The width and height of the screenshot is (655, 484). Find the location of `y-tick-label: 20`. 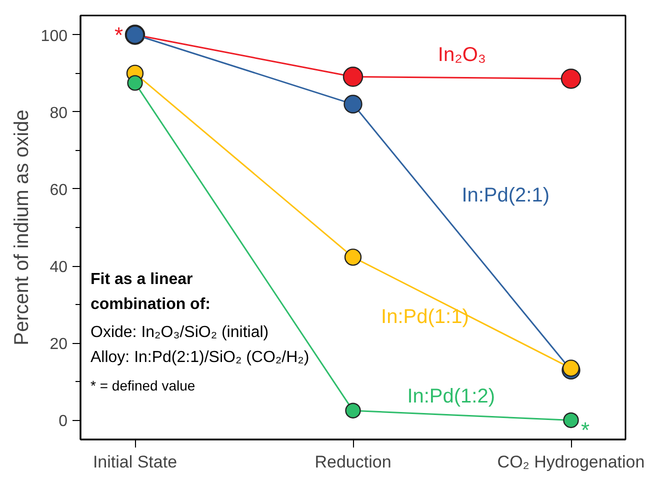

y-tick-label: 20 is located at coordinates (59, 345).